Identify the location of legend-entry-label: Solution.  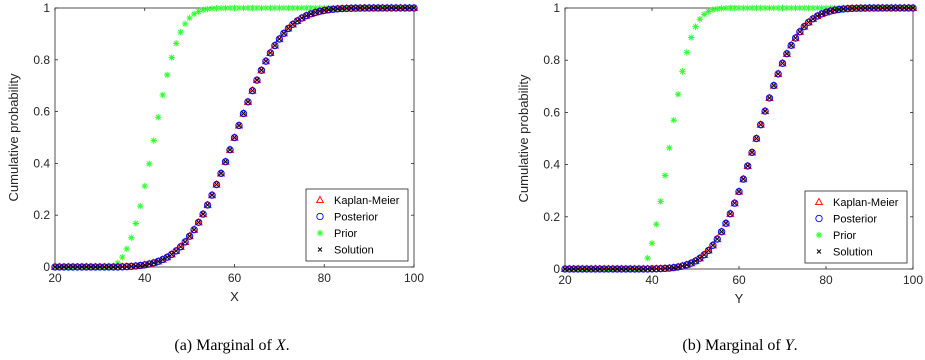
(853, 253).